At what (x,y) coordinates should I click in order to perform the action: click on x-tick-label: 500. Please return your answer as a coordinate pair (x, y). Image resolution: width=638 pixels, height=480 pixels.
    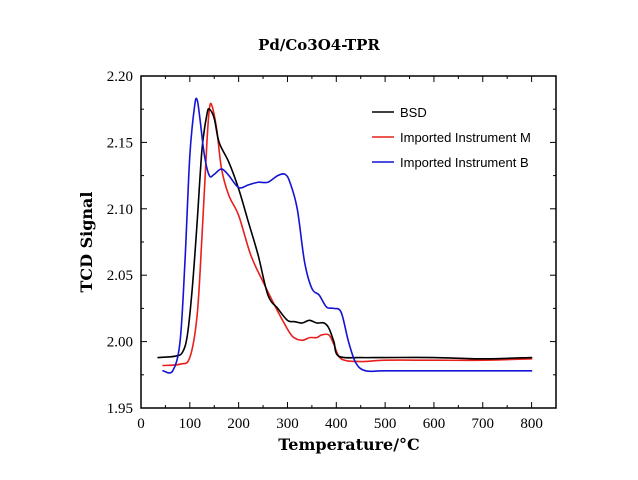
    Looking at the image, I should click on (385, 424).